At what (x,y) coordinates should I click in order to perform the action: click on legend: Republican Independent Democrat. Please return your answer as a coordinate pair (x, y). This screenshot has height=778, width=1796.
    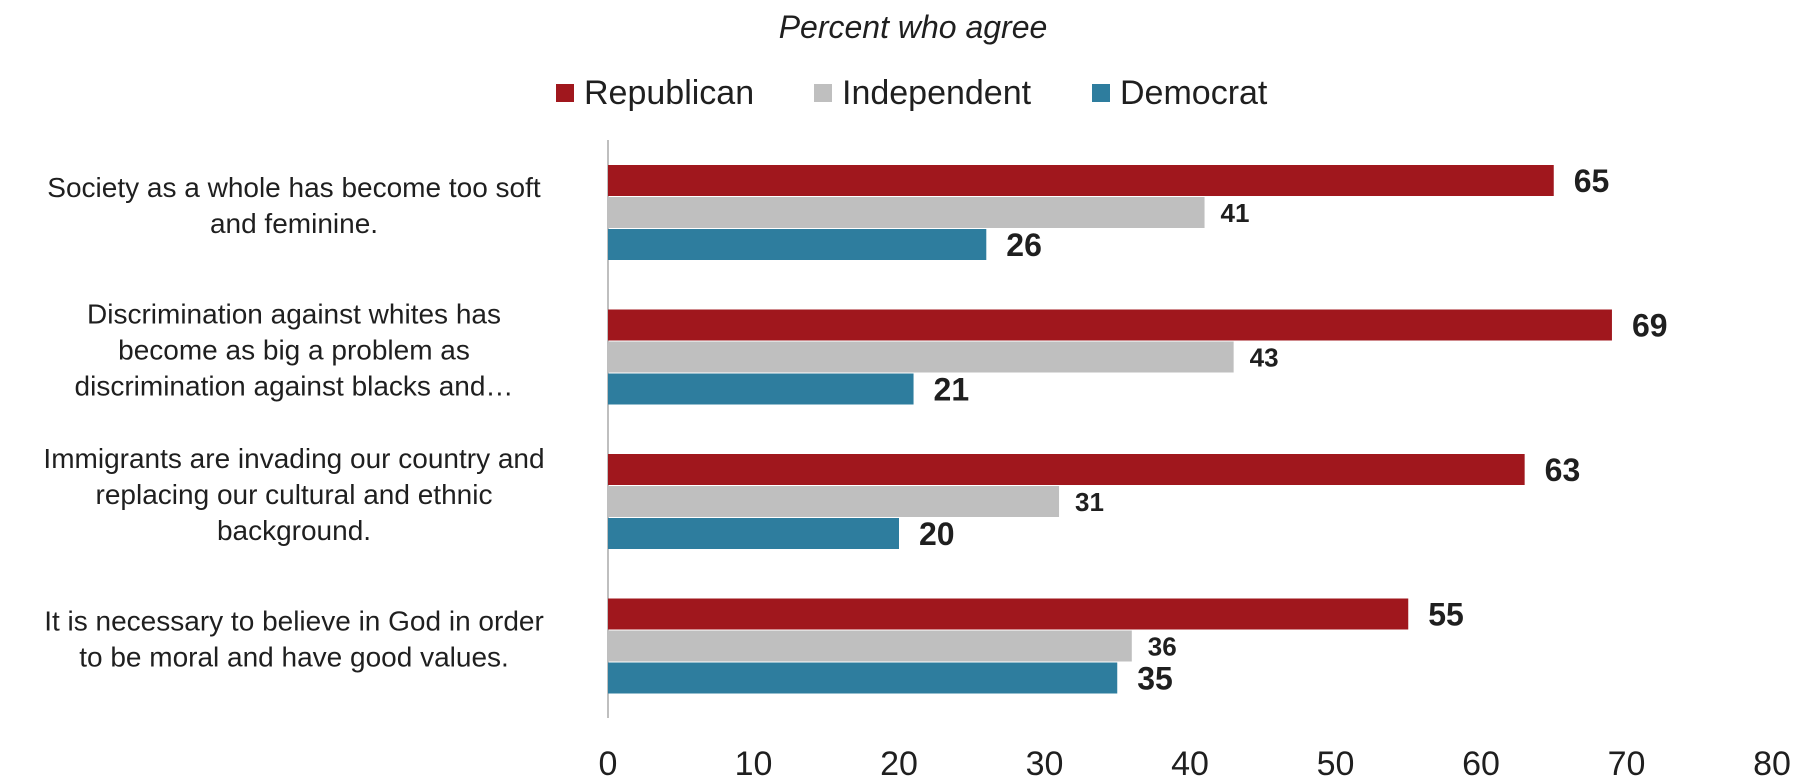
    Looking at the image, I should click on (912, 93).